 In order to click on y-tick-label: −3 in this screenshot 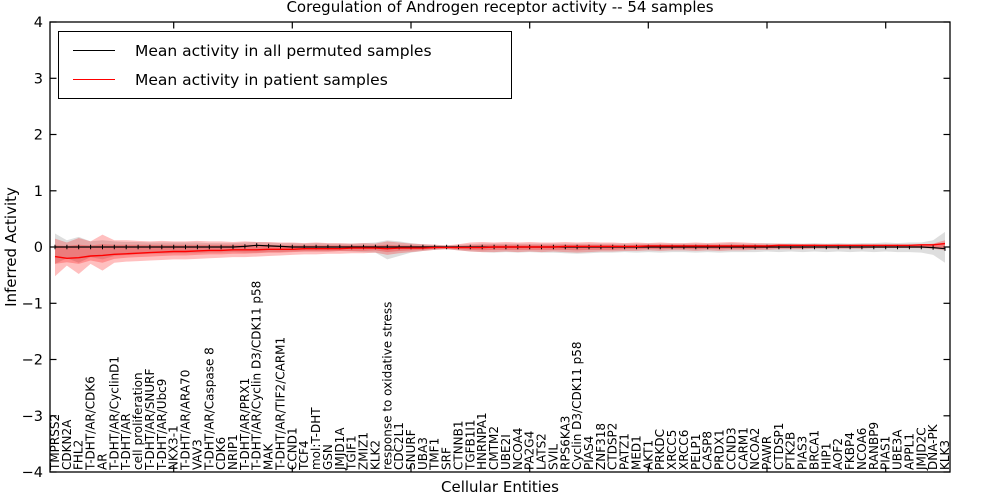, I will do `click(32, 417)`.